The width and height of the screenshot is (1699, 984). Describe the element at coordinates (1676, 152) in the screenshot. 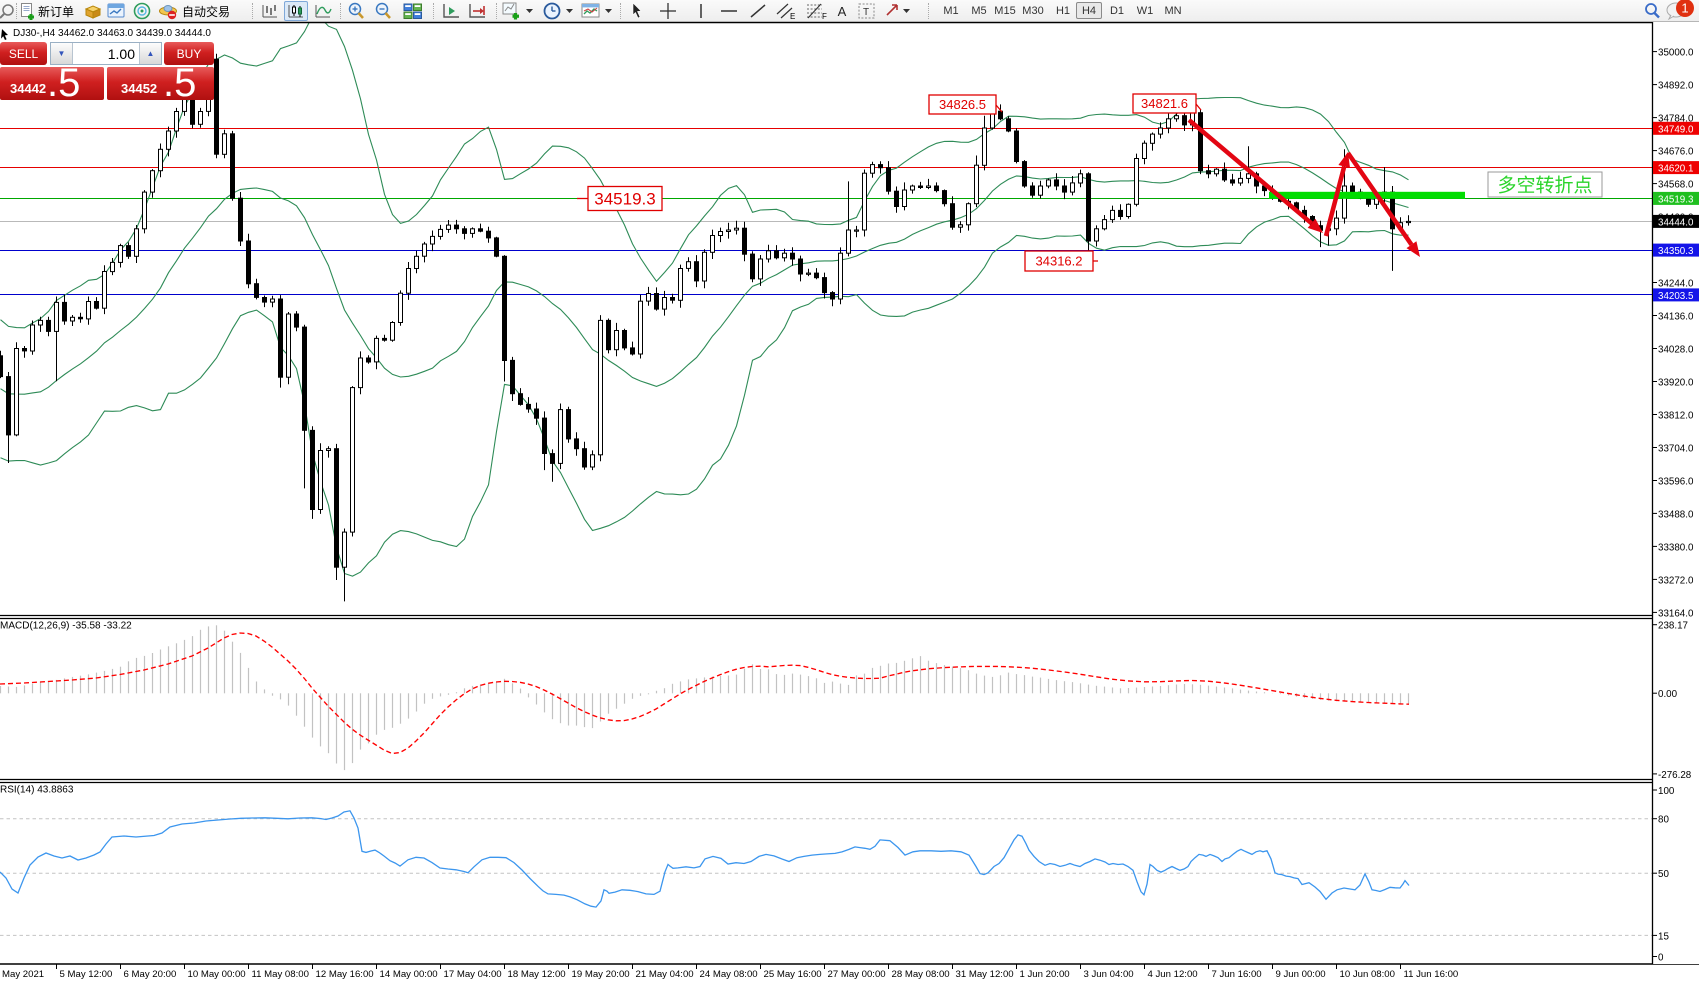

I see `svg-text: 34676.0` at that location.